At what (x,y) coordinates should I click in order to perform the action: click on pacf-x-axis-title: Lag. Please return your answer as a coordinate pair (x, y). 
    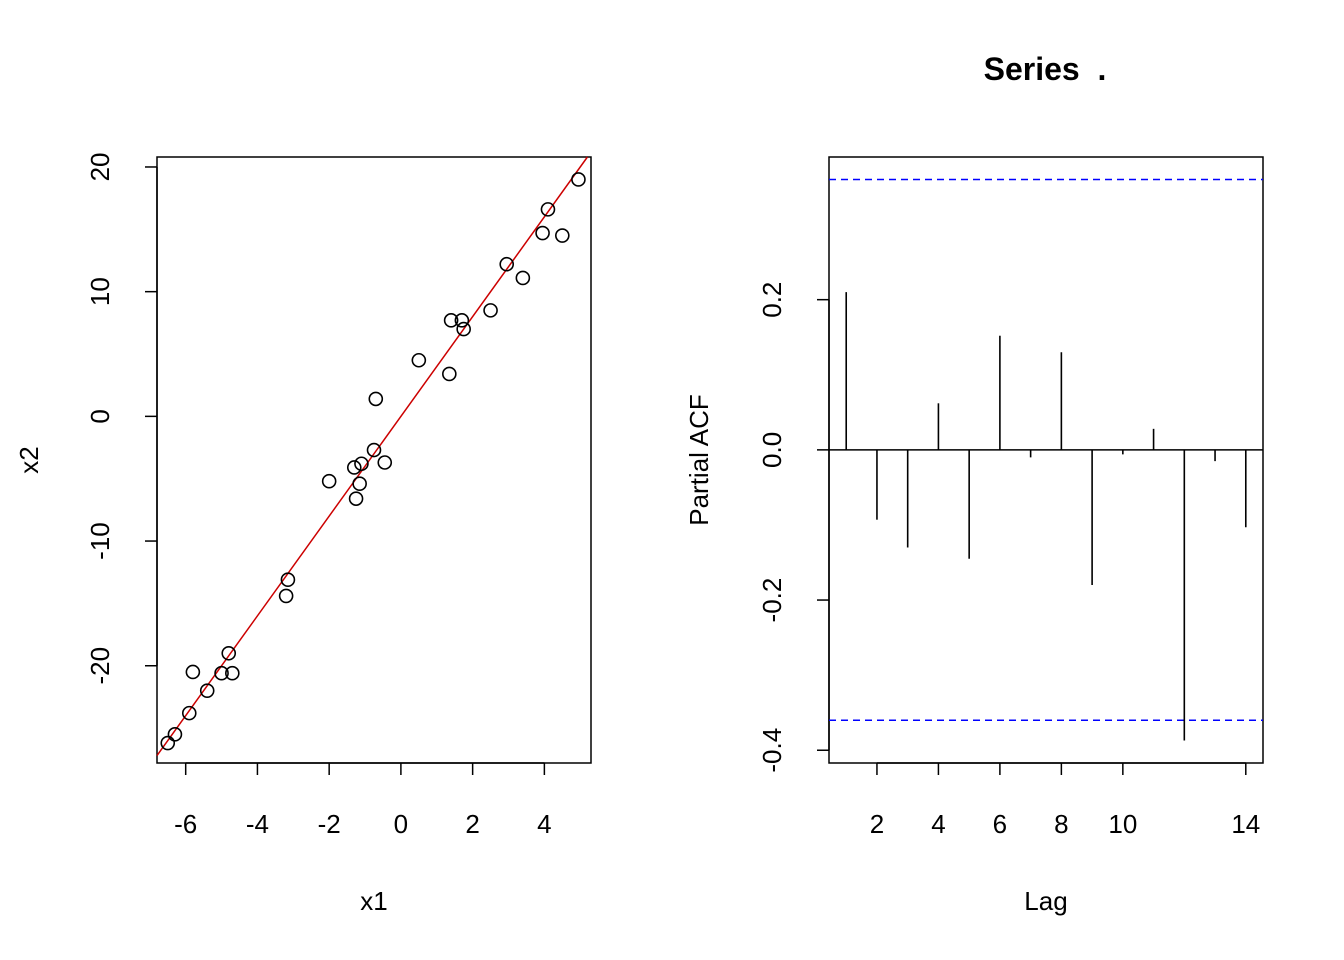
    Looking at the image, I should click on (1045, 901).